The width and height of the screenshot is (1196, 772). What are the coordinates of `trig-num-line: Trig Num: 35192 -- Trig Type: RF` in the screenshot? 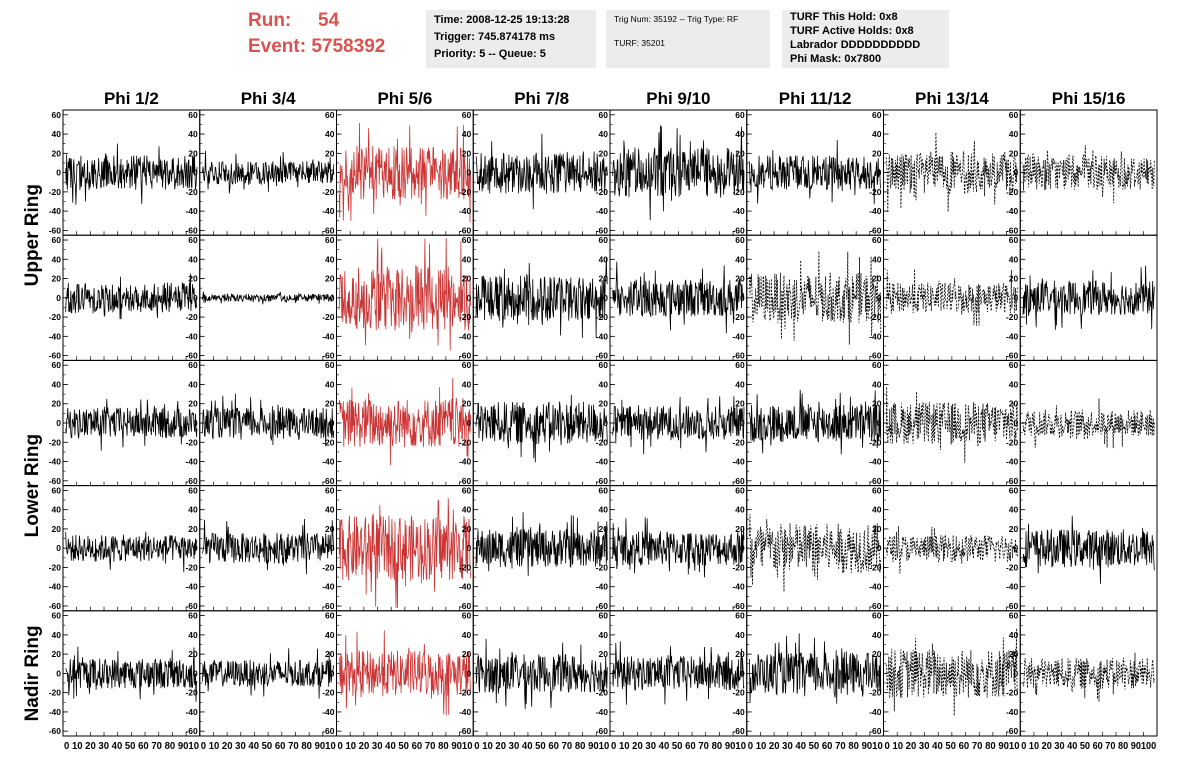 It's located at (676, 19).